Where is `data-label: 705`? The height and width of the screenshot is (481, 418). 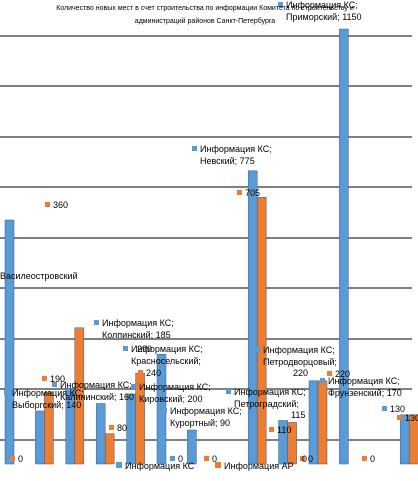 data-label: 705 is located at coordinates (252, 193).